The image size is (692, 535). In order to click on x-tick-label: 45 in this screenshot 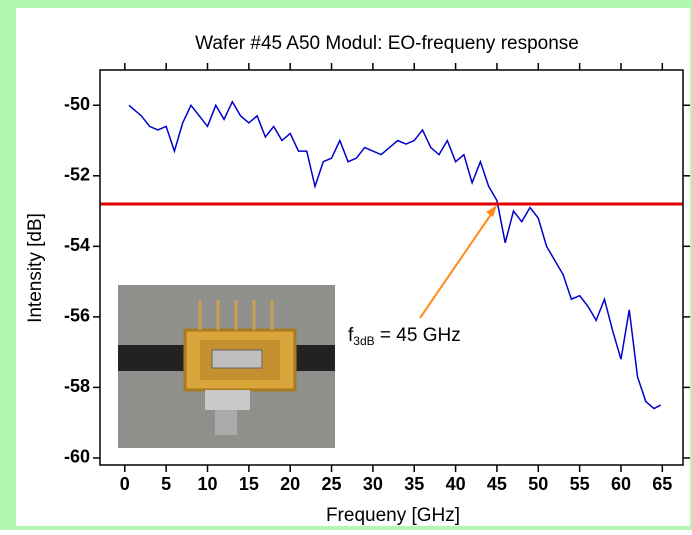, I will do `click(497, 484)`.